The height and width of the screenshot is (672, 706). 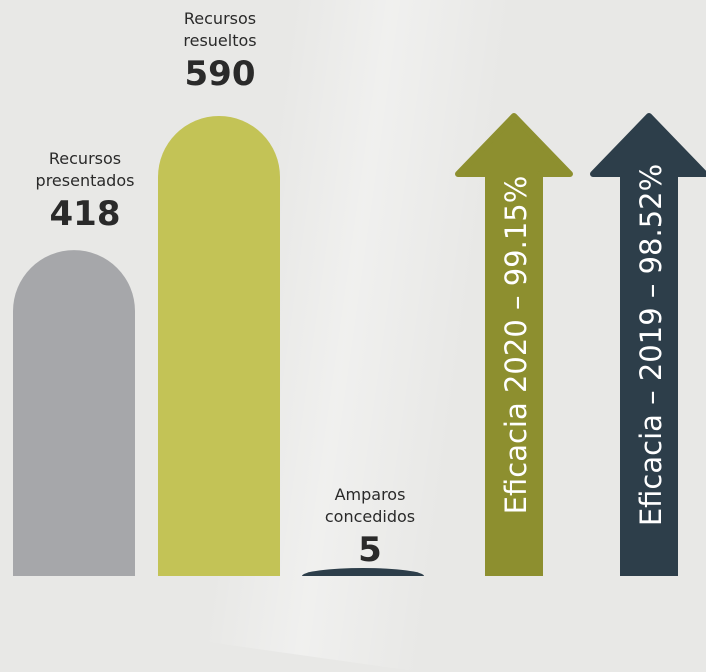 What do you see at coordinates (370, 550) in the screenshot?
I see `bar-value-label: 5` at bounding box center [370, 550].